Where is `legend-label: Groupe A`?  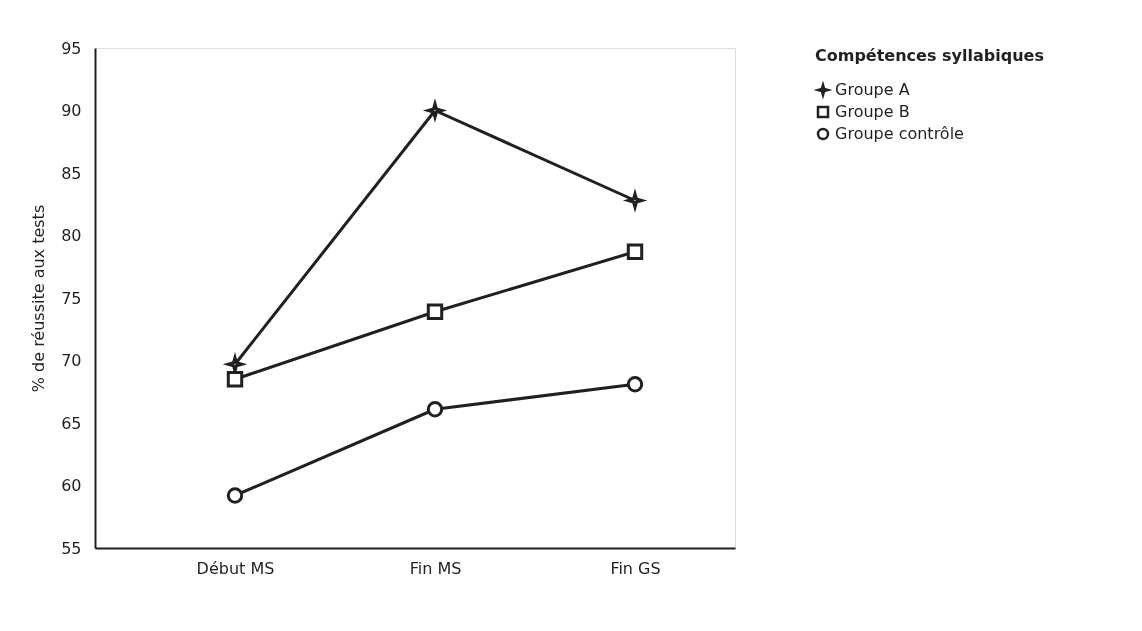 legend-label: Groupe A is located at coordinates (872, 89).